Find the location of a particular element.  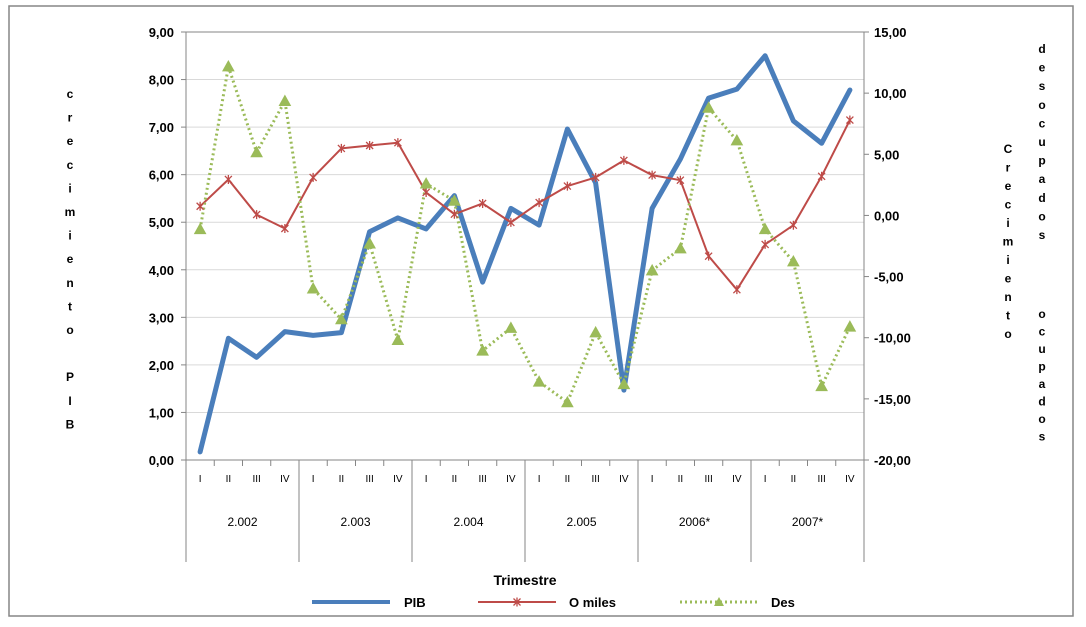

y-right-inner2-title-char: a is located at coordinates (1042, 384).